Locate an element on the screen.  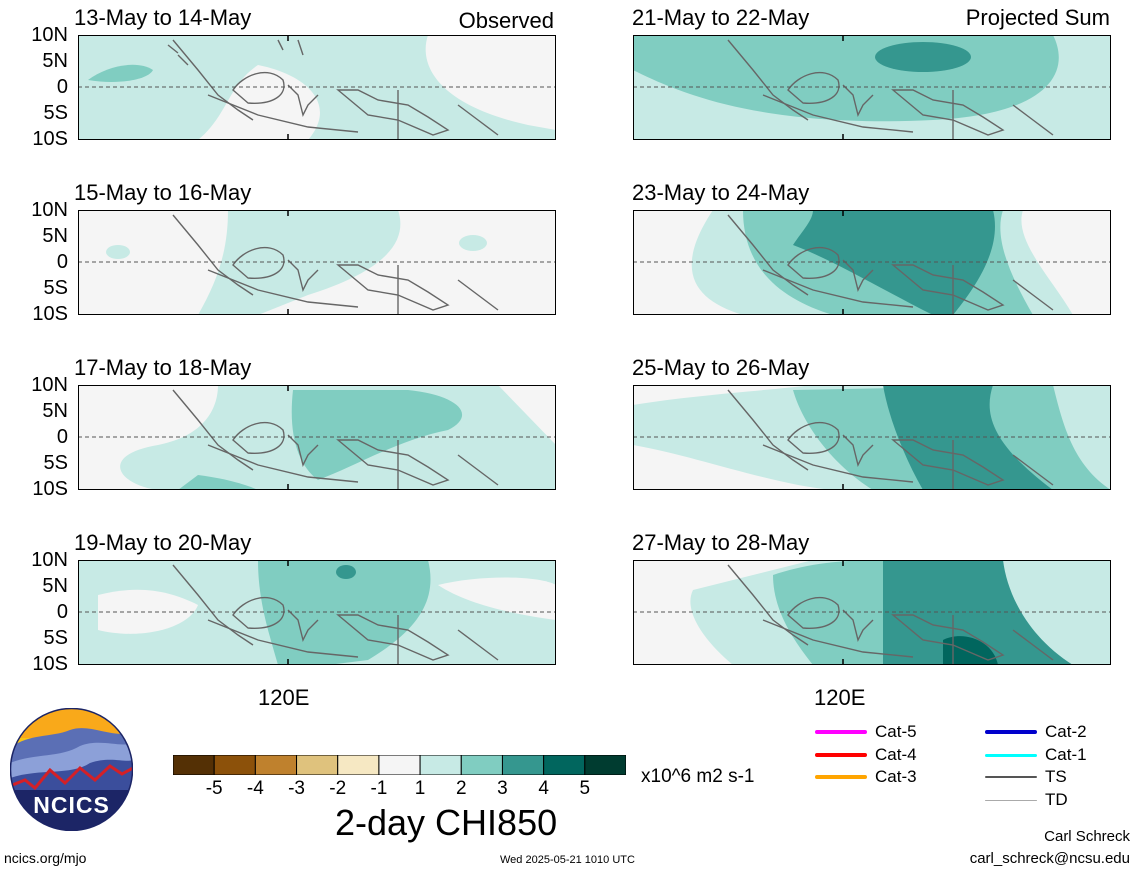
legend-line-ts is located at coordinates (1011, 777).